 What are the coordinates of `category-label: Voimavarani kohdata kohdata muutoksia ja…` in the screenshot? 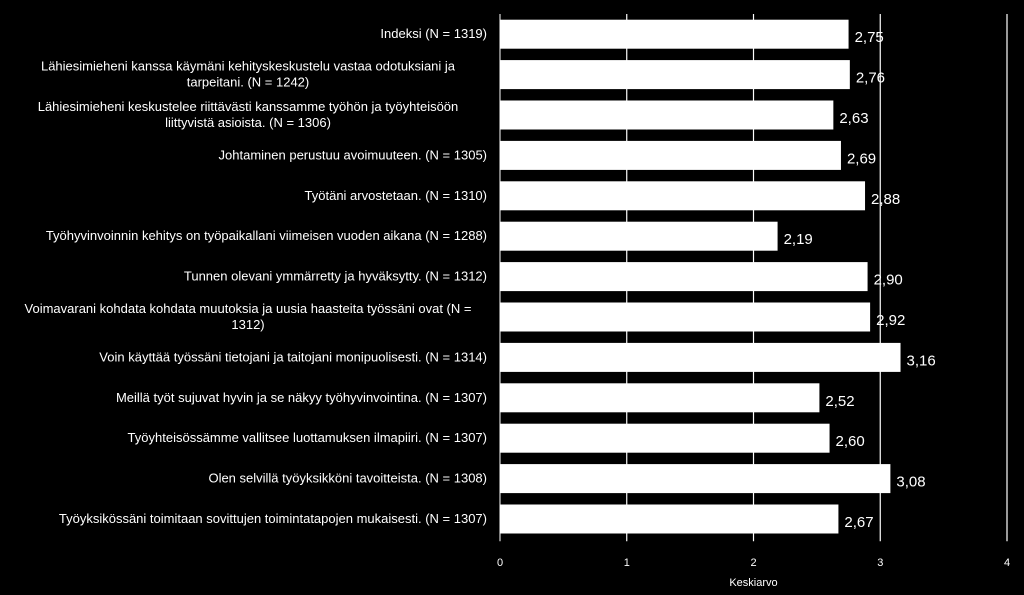 It's located at (248, 316).